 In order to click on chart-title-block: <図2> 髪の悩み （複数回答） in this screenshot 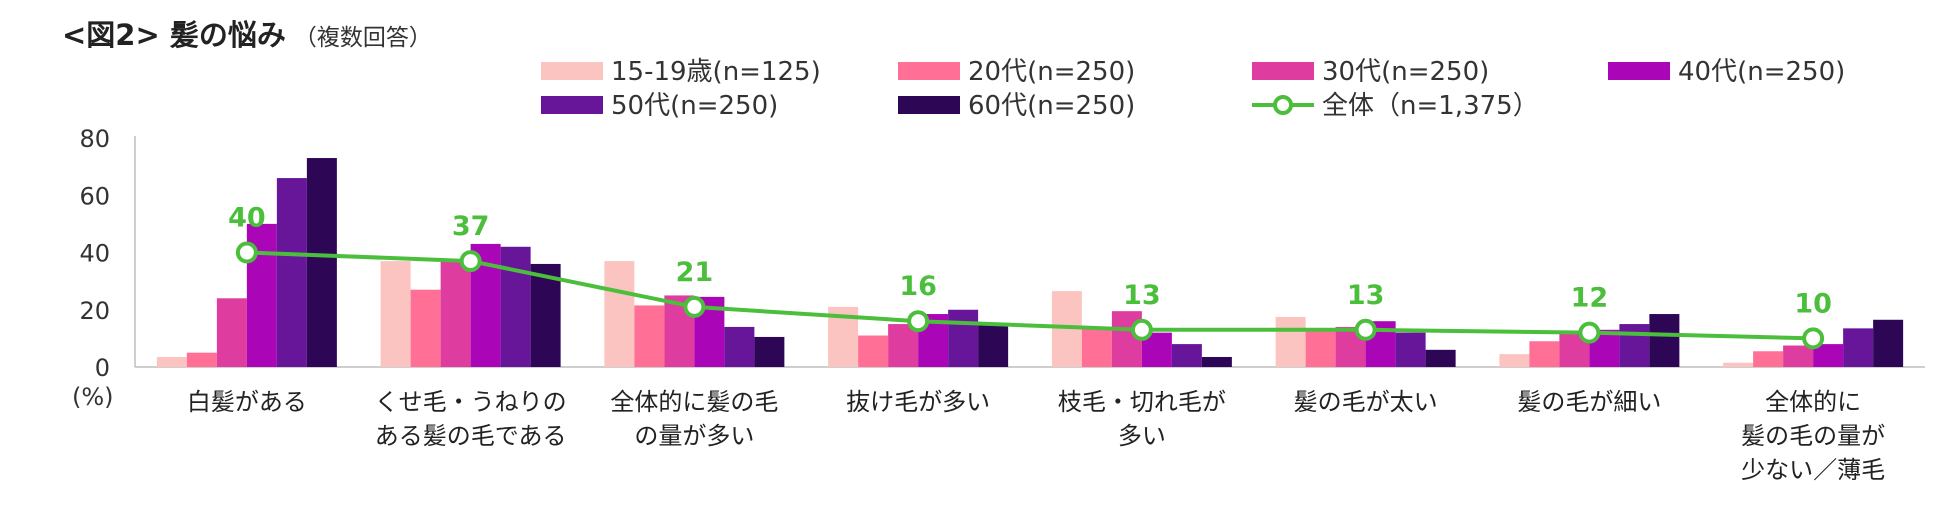, I will do `click(247, 33)`.